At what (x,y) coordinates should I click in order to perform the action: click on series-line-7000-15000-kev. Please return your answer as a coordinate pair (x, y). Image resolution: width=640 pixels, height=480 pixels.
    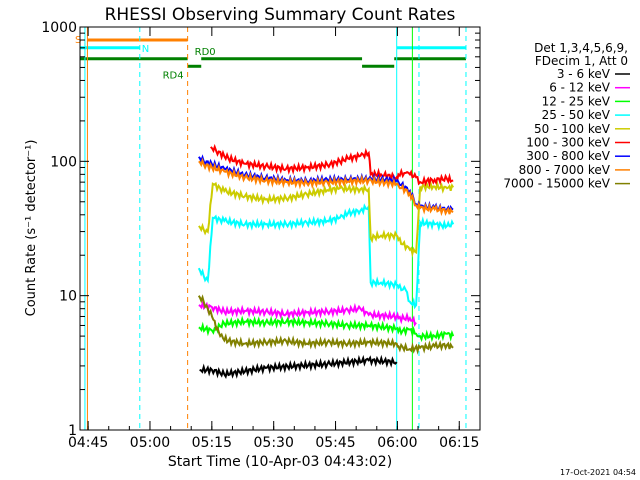
    Looking at the image, I should click on (325, 324).